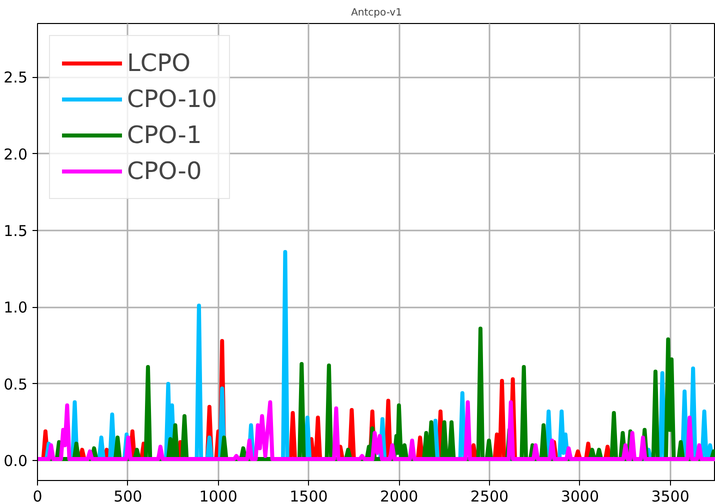 Image resolution: width=715 pixels, height=504 pixels. I want to click on y-tick-label: 2.0, so click(16, 154).